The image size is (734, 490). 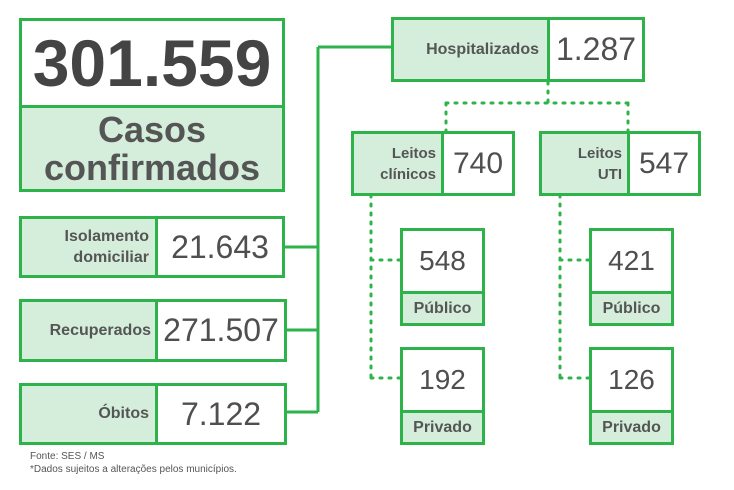 What do you see at coordinates (90, 330) in the screenshot?
I see `recuperados-label: Recuperados` at bounding box center [90, 330].